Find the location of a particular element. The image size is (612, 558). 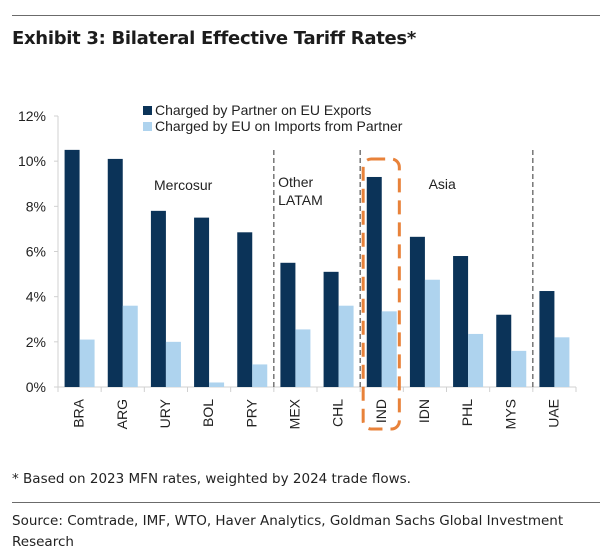

x-tick-label: MYS is located at coordinates (510, 414).